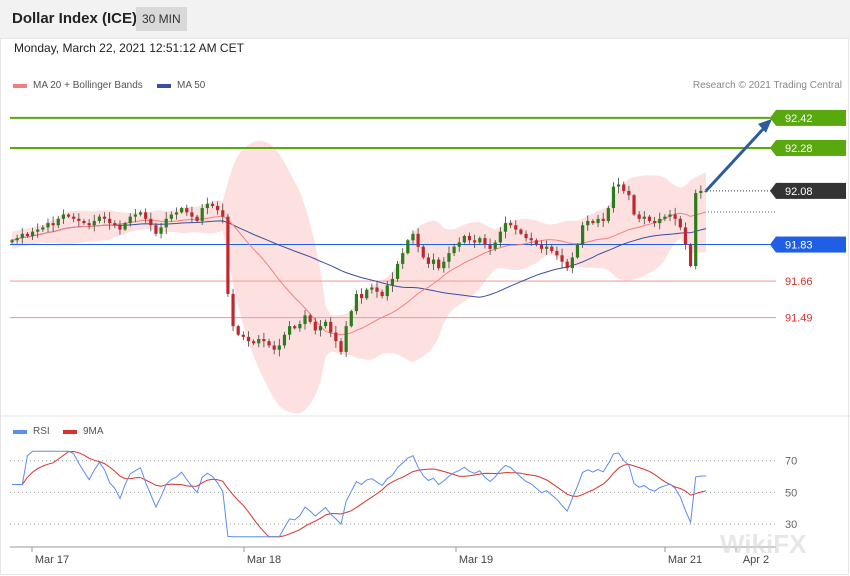  Describe the element at coordinates (799, 319) in the screenshot. I see `level-91-49-label: 91.49` at that location.